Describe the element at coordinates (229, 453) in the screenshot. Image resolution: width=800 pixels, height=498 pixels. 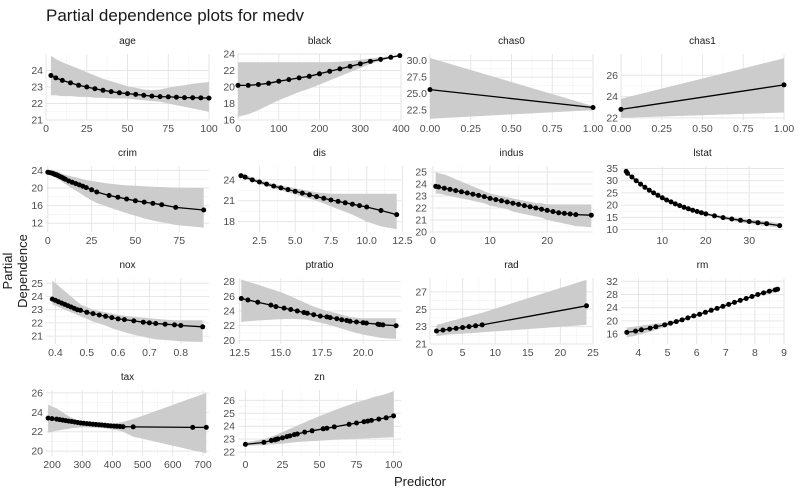
I see `y-tick-label: 22` at that location.